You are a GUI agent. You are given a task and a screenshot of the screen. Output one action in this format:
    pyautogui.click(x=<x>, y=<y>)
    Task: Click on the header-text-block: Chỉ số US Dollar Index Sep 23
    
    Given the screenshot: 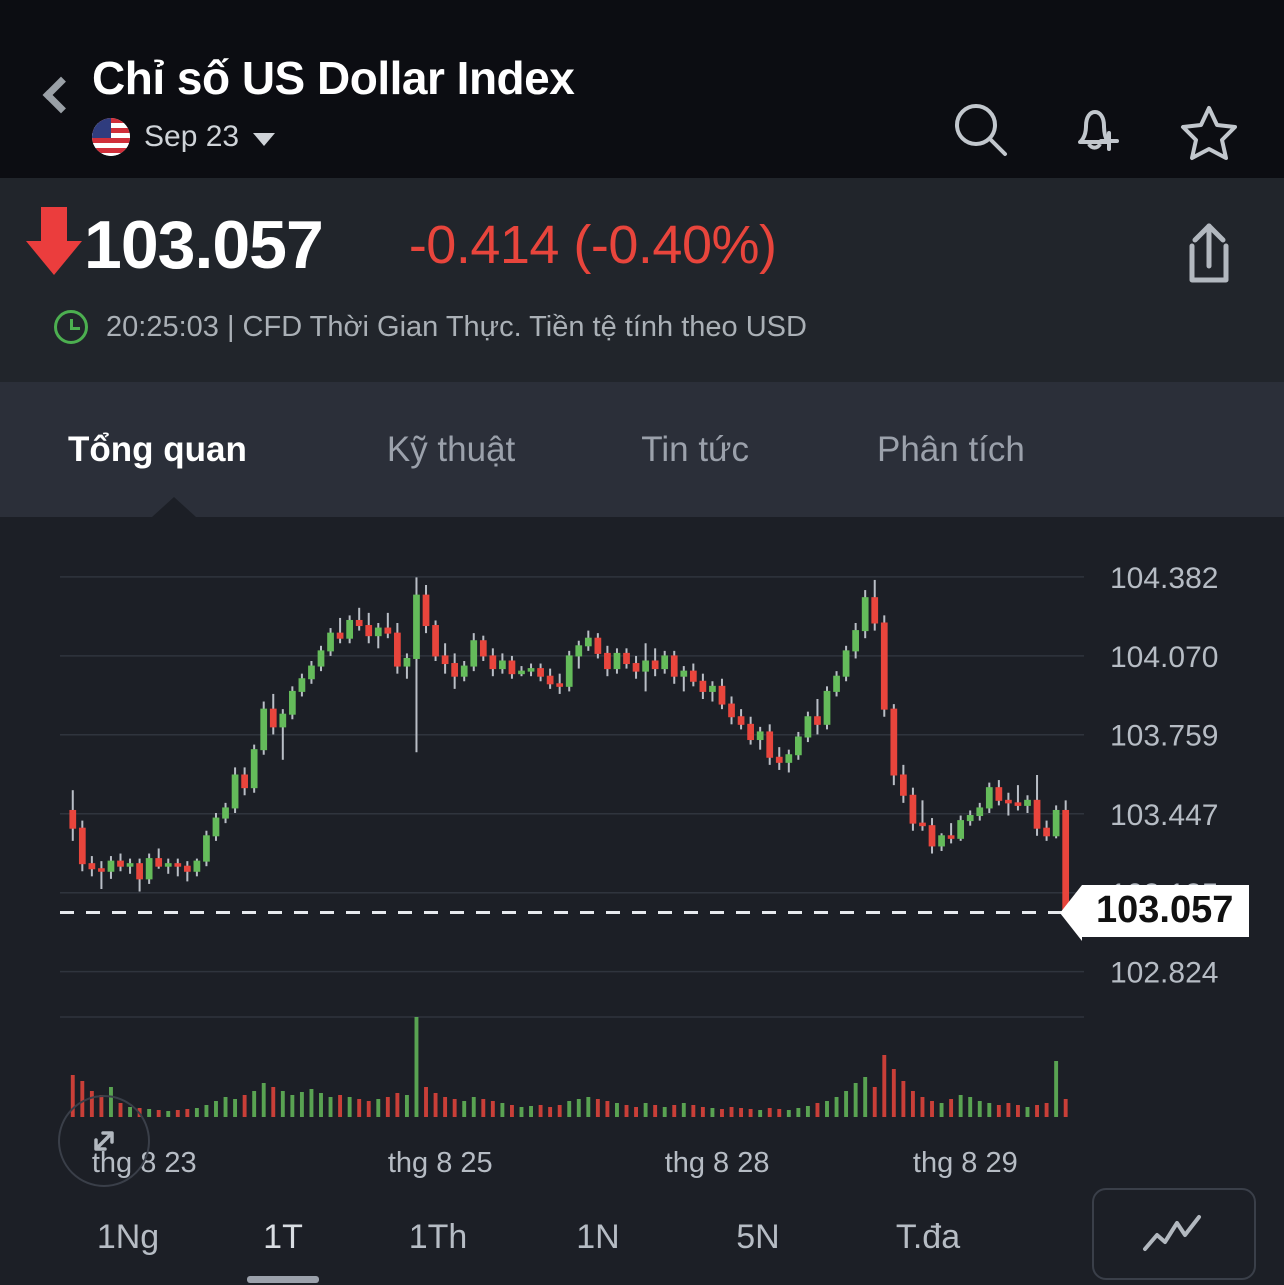 What is the action you would take?
    pyautogui.click(x=520, y=98)
    